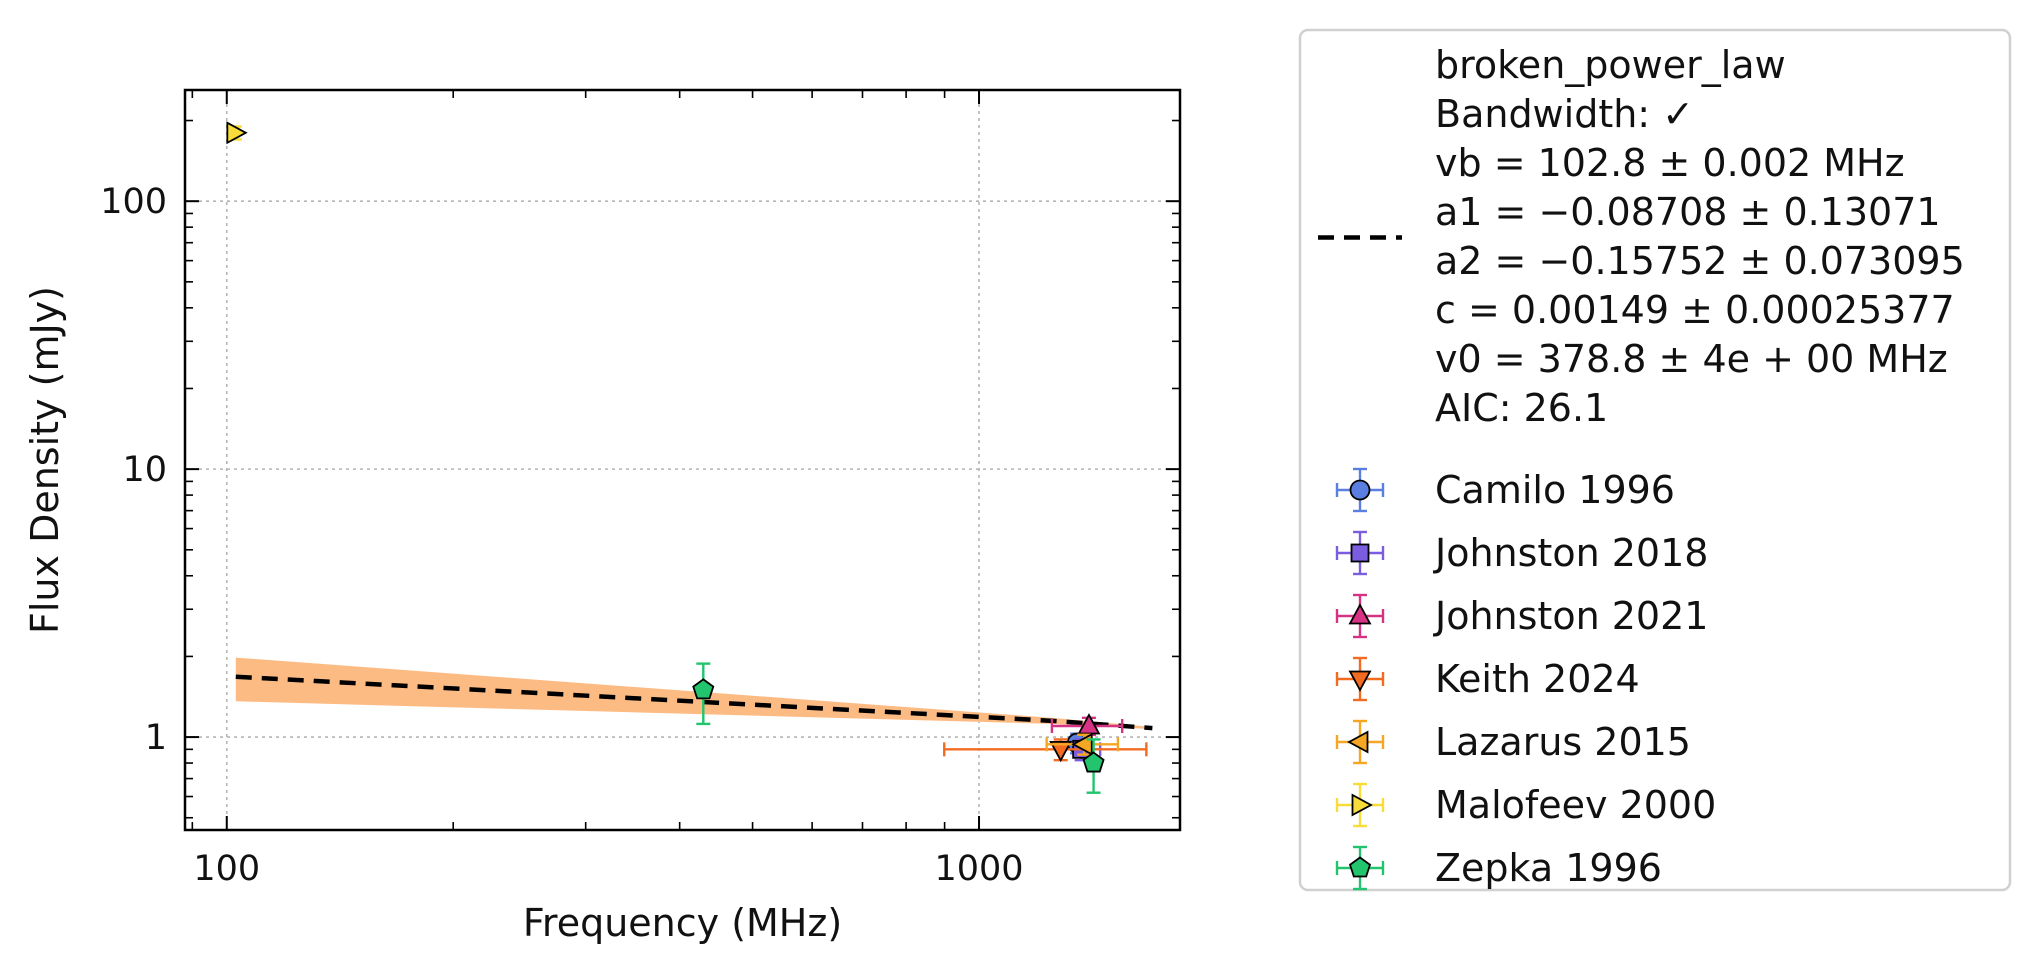 Image resolution: width=2040 pixels, height=973 pixels. I want to click on y-tick-label: 1, so click(156, 738).